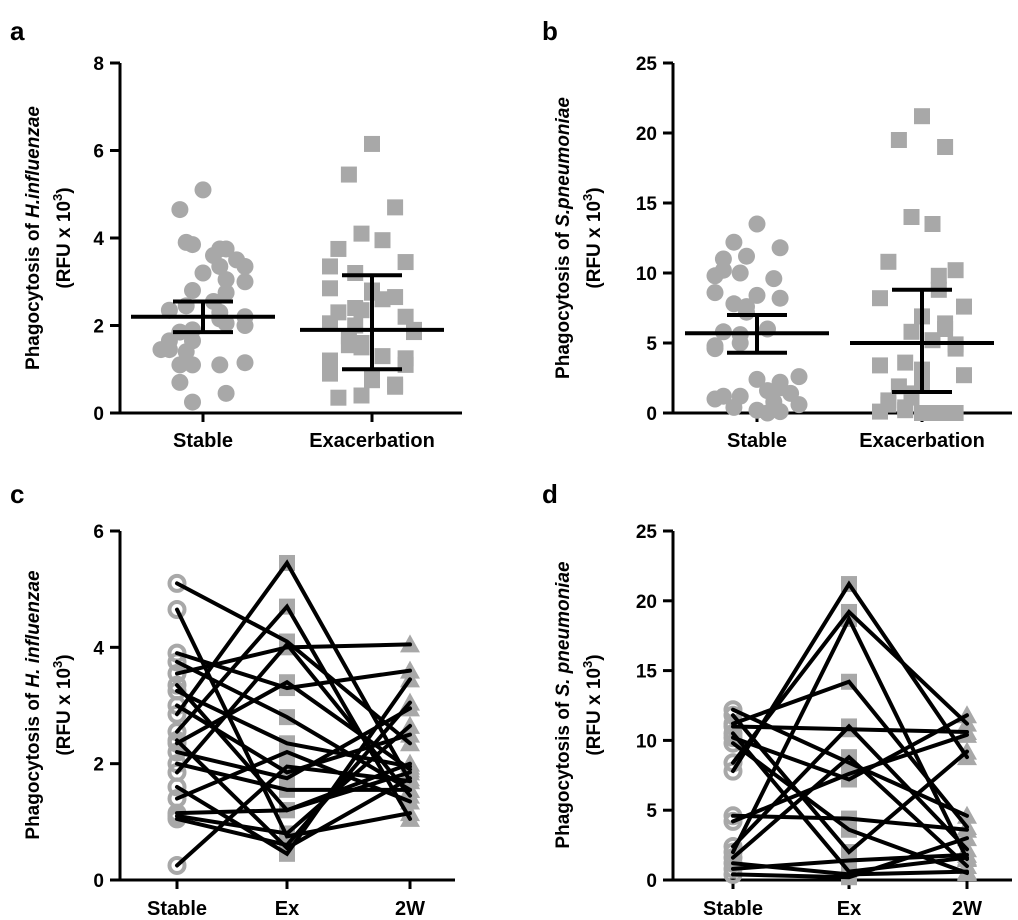 Image resolution: width=1018 pixels, height=920 pixels. What do you see at coordinates (646, 274) in the screenshot?
I see `y-tick-label: 10` at bounding box center [646, 274].